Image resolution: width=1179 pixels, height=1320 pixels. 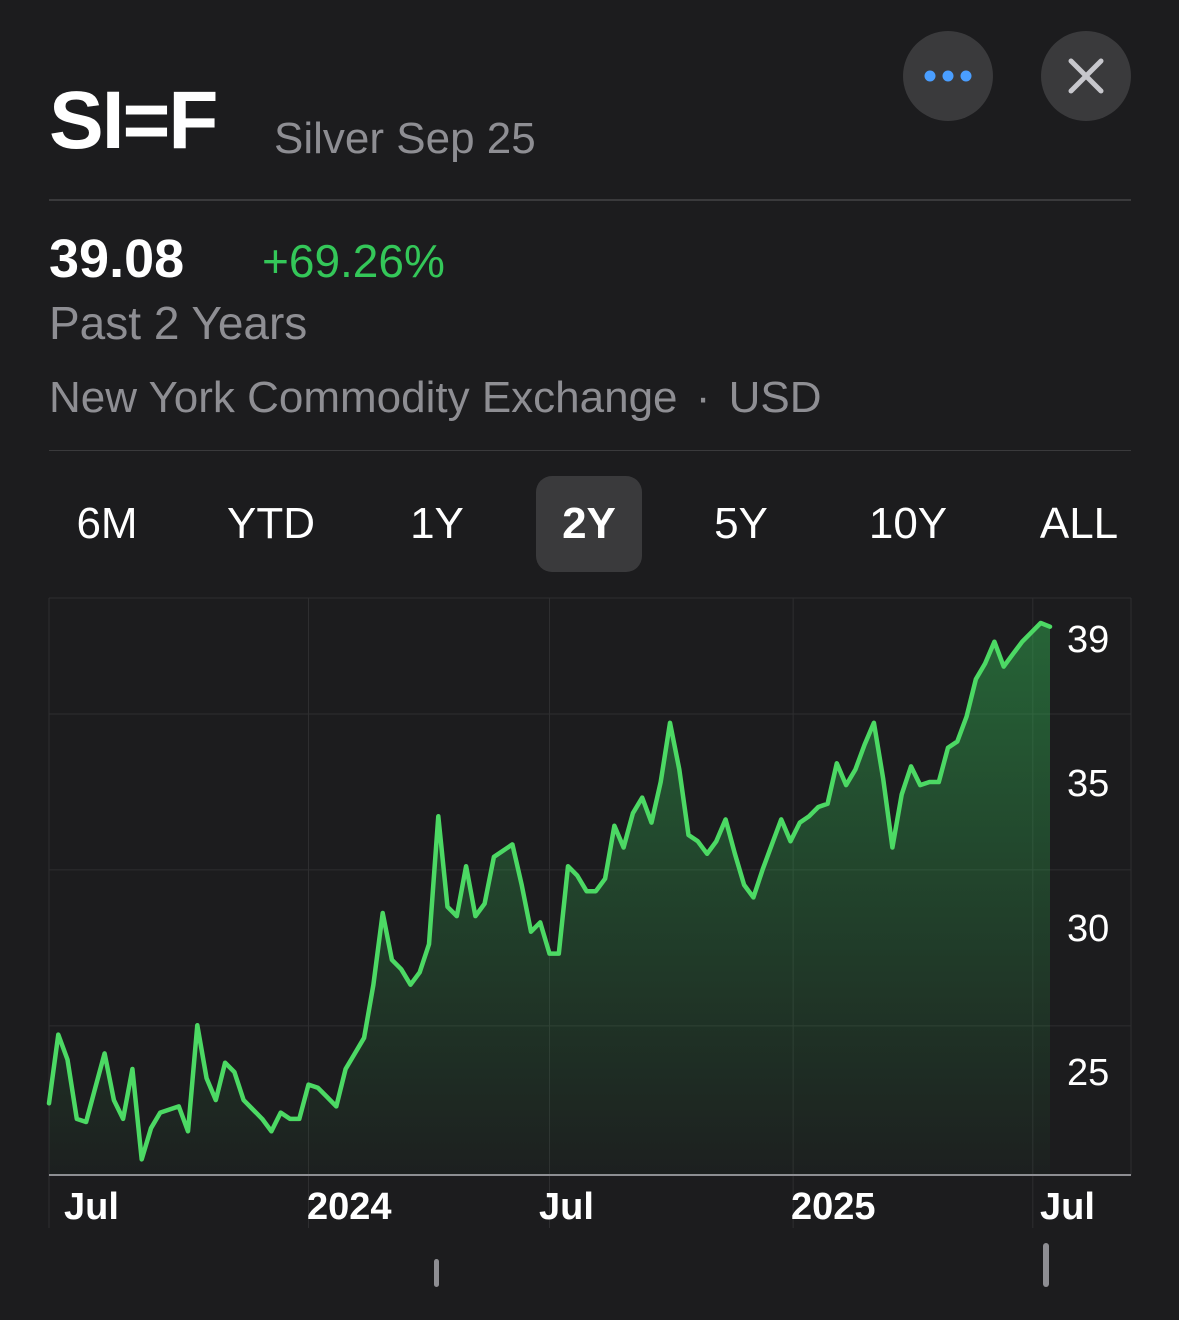 What do you see at coordinates (271, 523) in the screenshot?
I see `range-ytd: YTD` at bounding box center [271, 523].